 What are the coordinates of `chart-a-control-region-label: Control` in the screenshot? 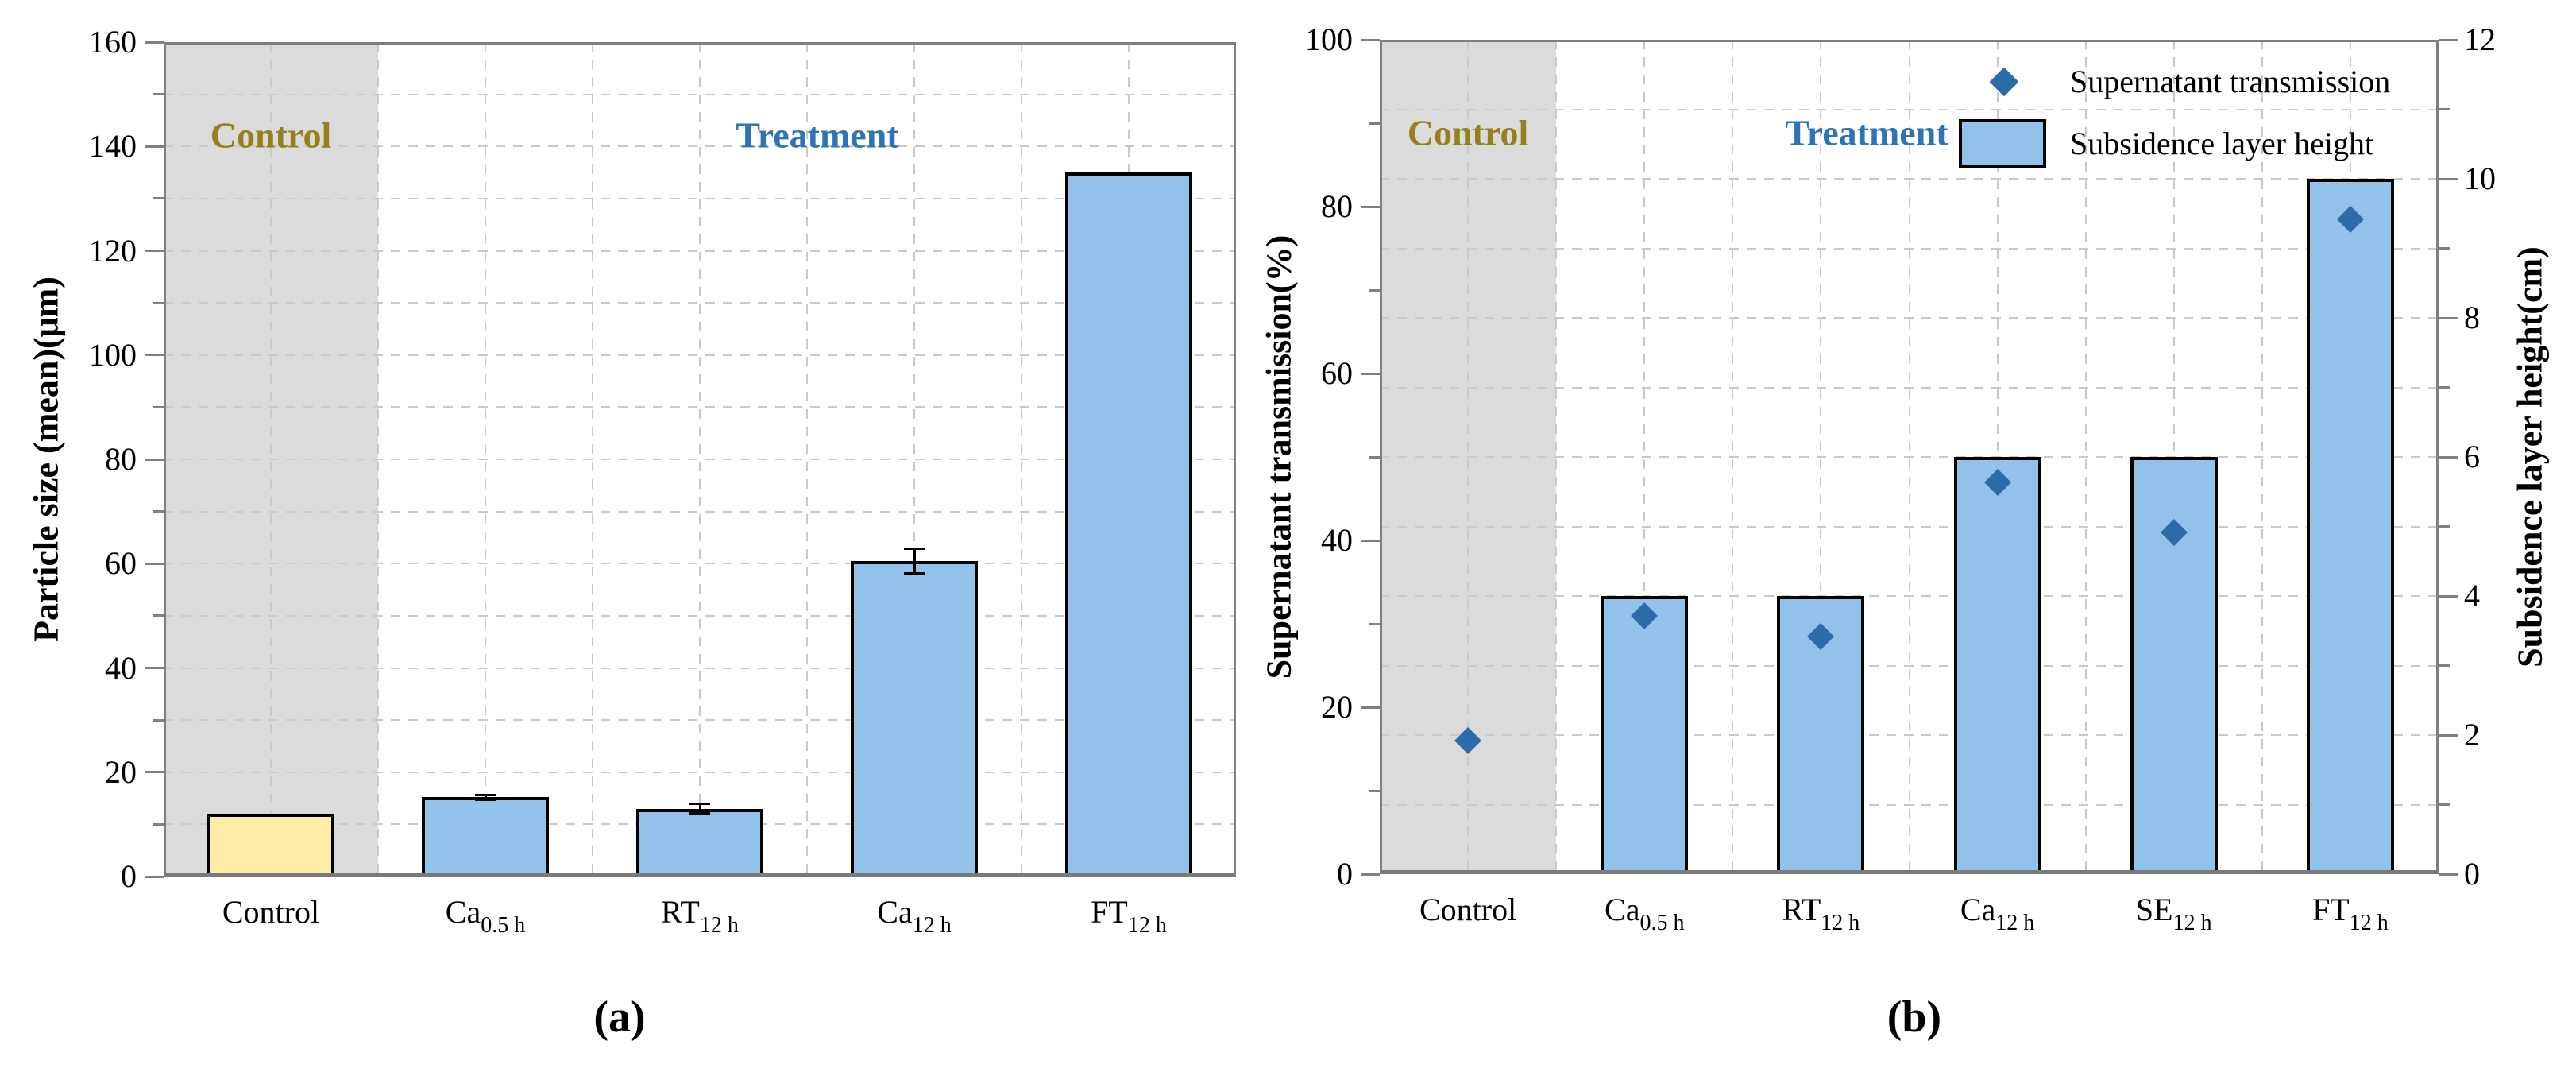 It's located at (271, 135).